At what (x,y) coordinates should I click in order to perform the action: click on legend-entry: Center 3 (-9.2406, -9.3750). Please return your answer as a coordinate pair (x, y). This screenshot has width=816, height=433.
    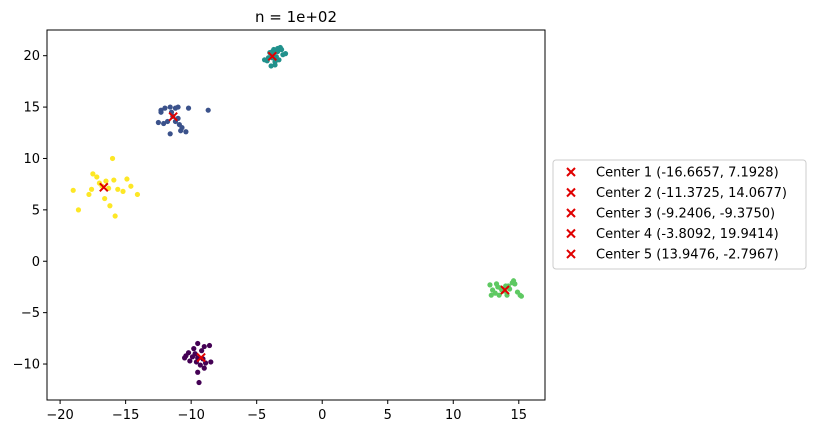
    Looking at the image, I should click on (670, 214).